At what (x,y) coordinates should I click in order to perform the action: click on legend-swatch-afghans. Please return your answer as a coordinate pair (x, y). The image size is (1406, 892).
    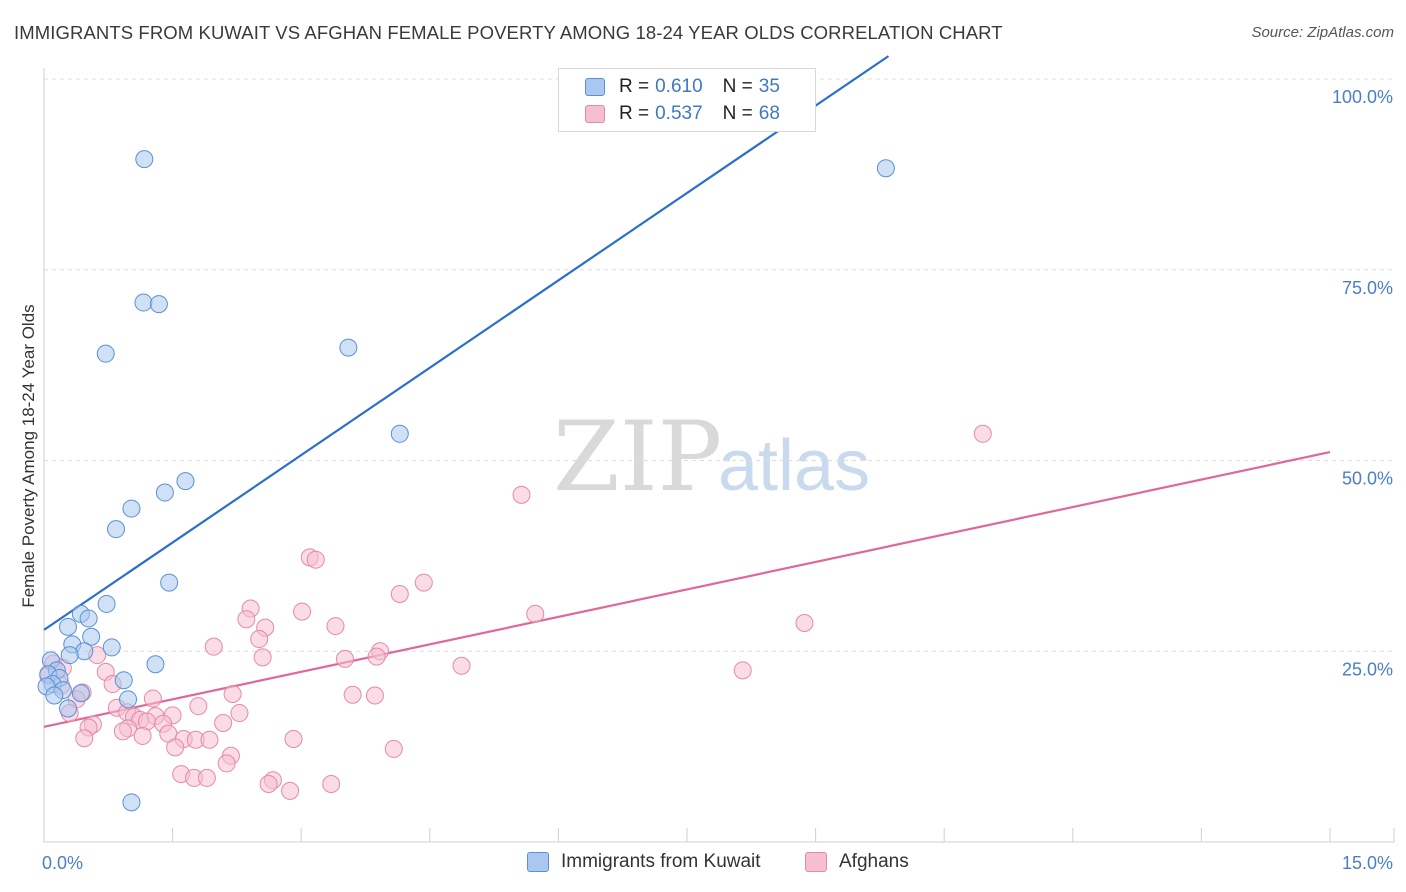
    Looking at the image, I should click on (595, 114).